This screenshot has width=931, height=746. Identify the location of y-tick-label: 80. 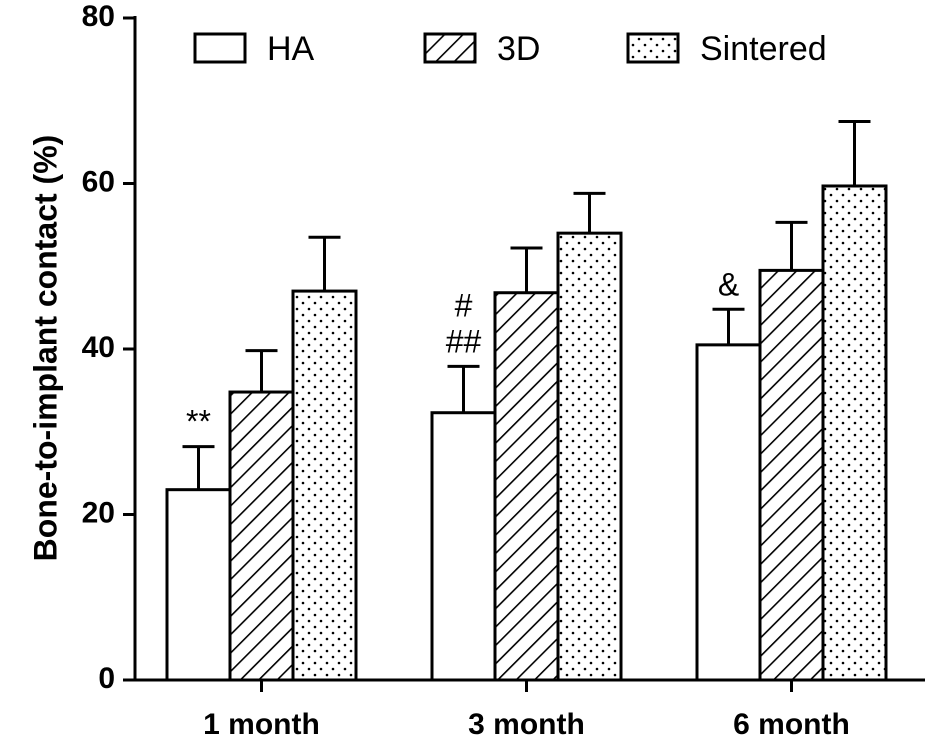
(98, 16).